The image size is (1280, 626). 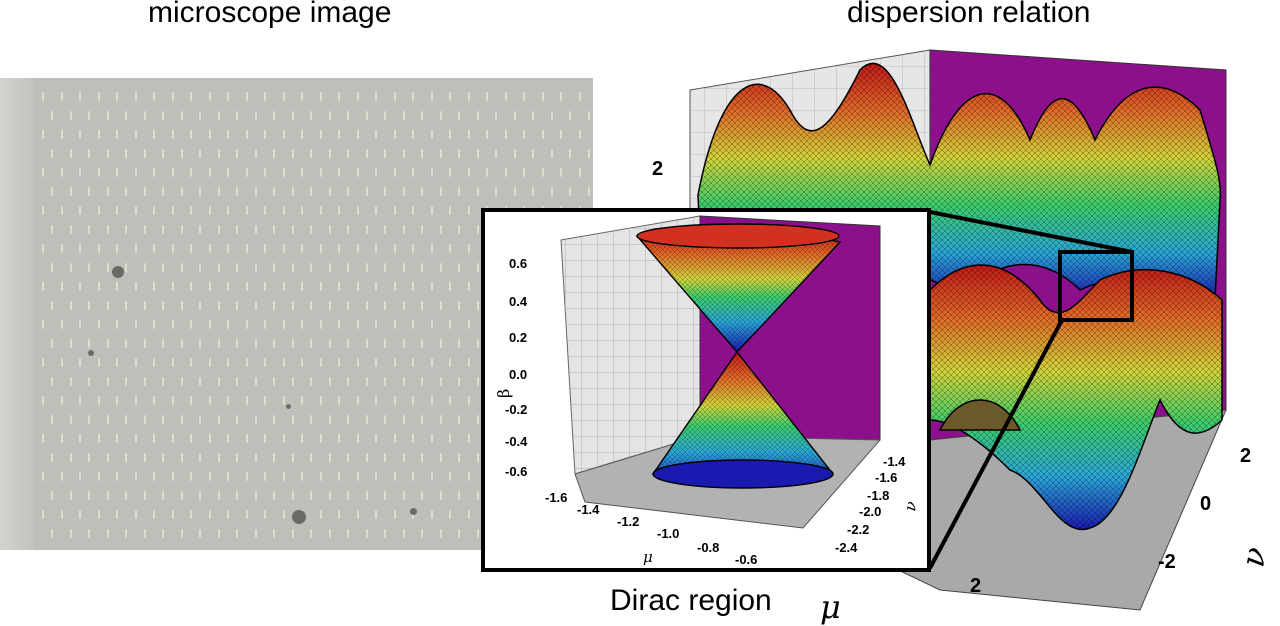 What do you see at coordinates (1096, 286) in the screenshot?
I see `dirac-selection-box` at bounding box center [1096, 286].